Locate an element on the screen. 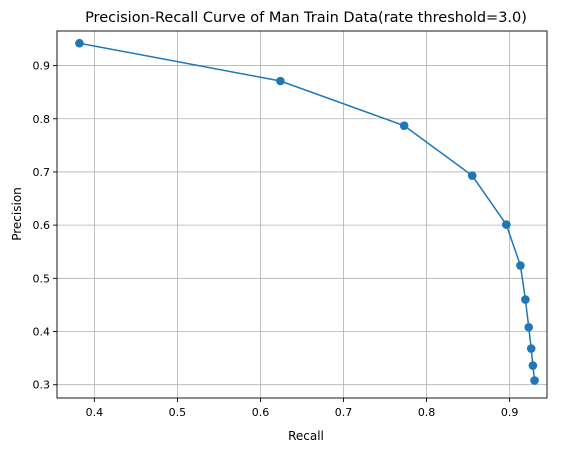 The height and width of the screenshot is (457, 573). y-axis-label: Precision is located at coordinates (17, 214).